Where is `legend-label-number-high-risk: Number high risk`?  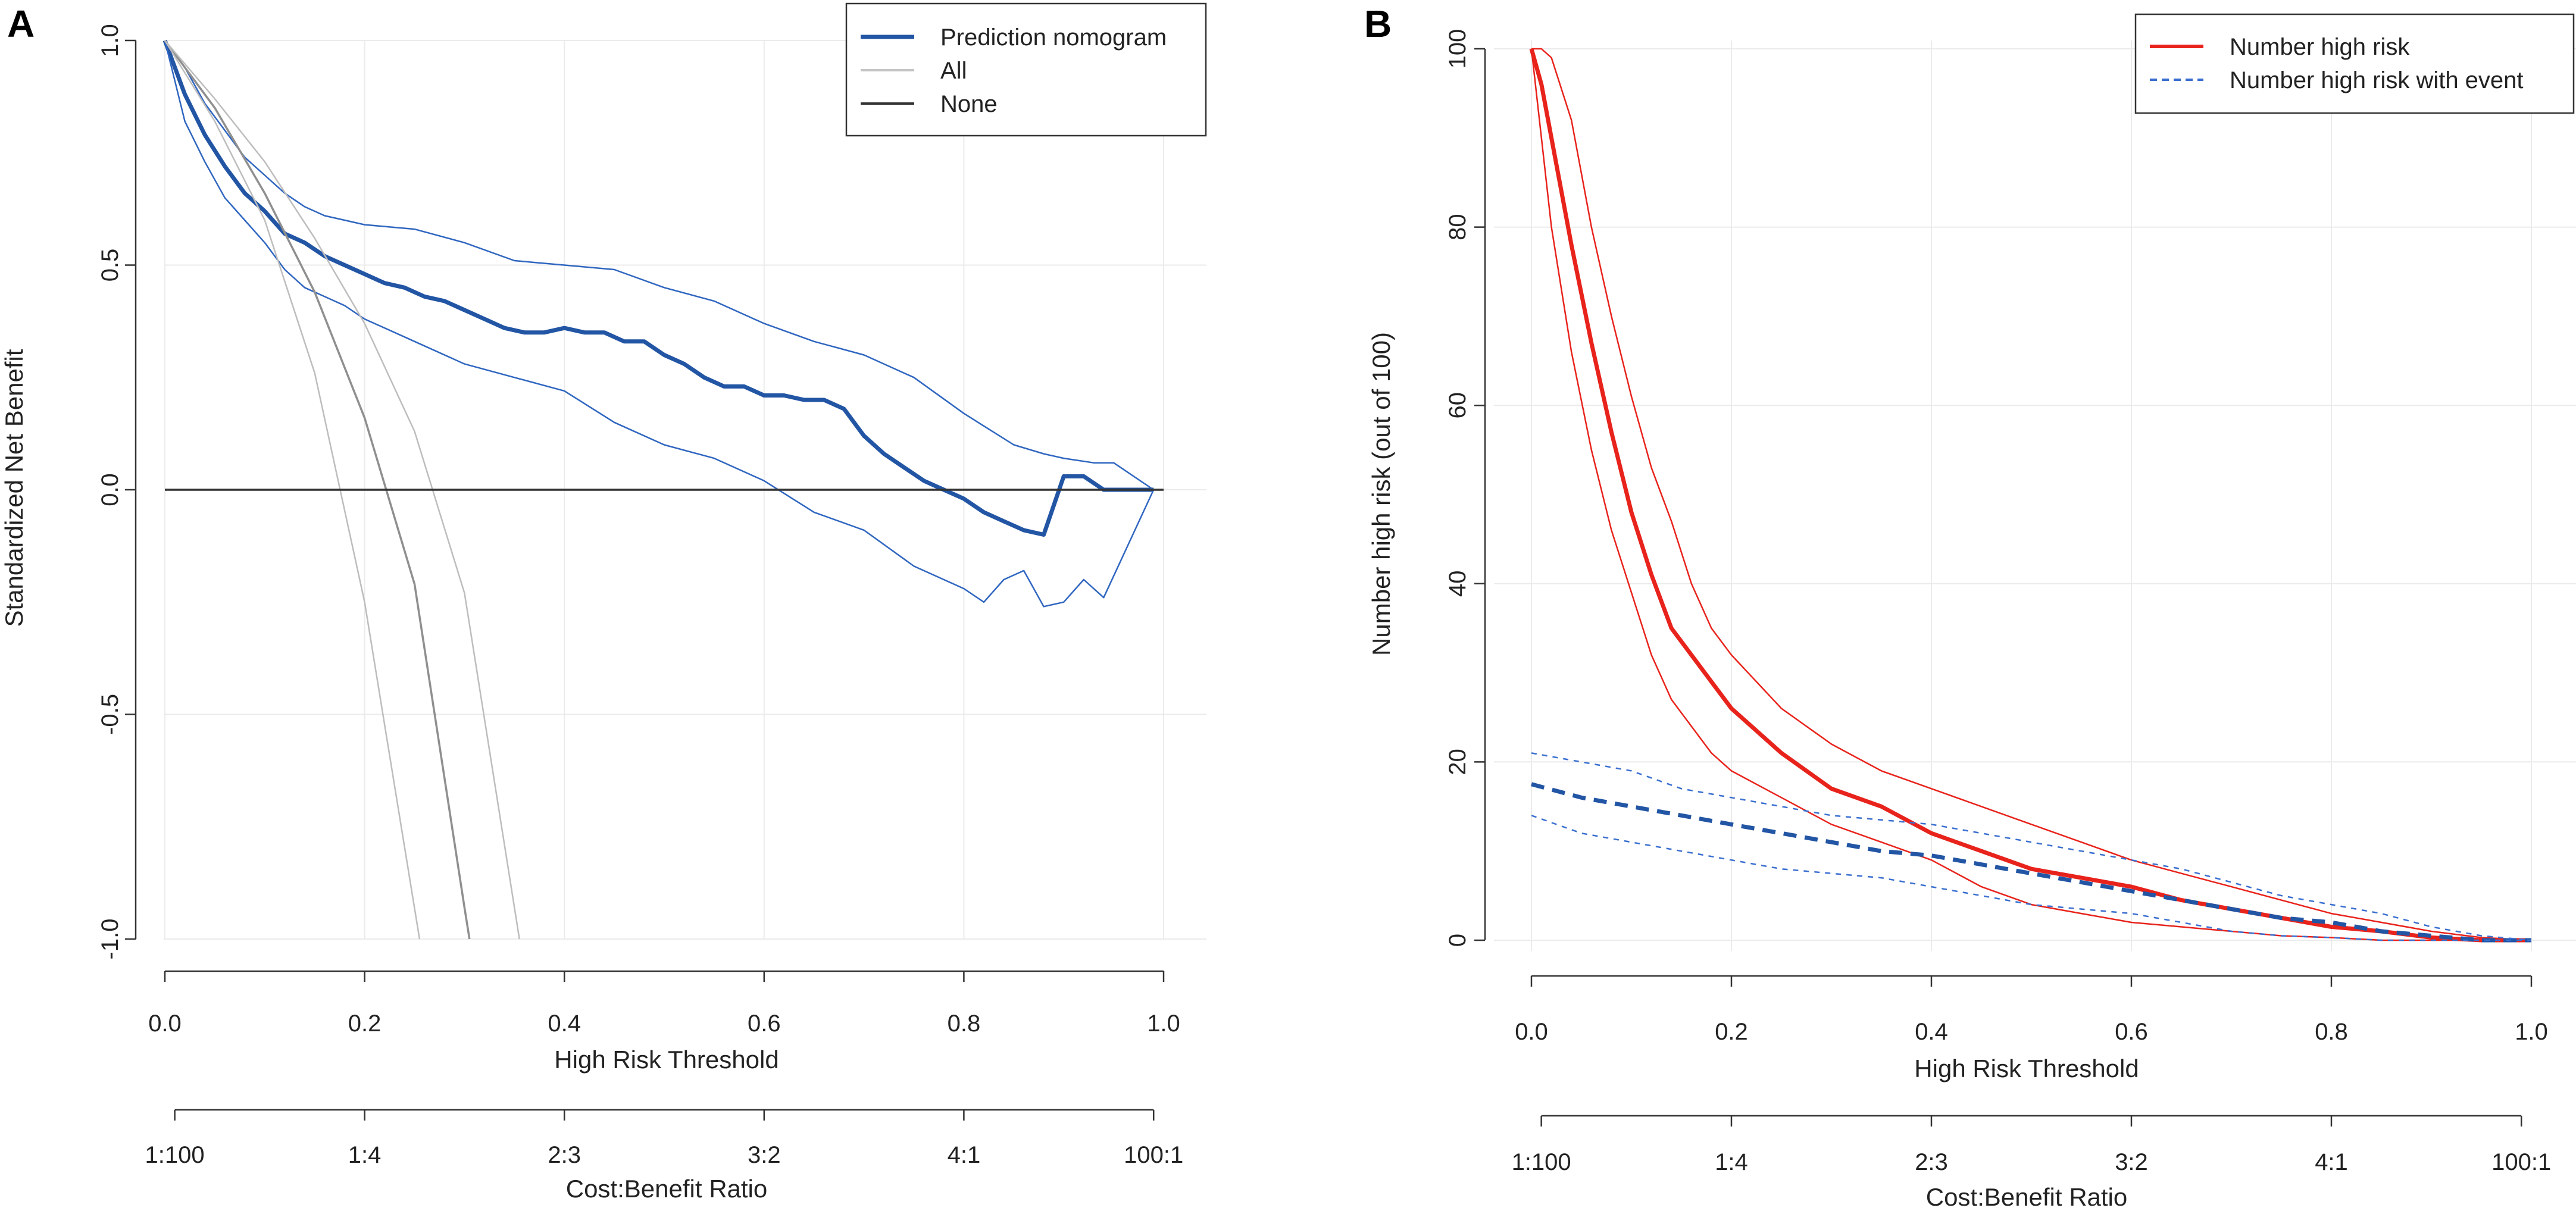 legend-label-number-high-risk: Number high risk is located at coordinates (2320, 47).